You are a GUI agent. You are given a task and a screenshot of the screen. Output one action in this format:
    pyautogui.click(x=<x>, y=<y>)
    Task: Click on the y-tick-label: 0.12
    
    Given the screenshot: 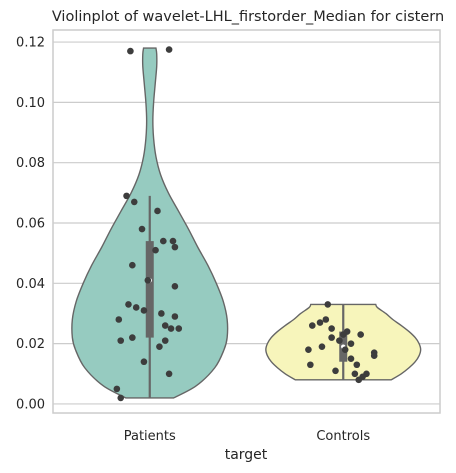 What is the action you would take?
    pyautogui.click(x=30, y=43)
    